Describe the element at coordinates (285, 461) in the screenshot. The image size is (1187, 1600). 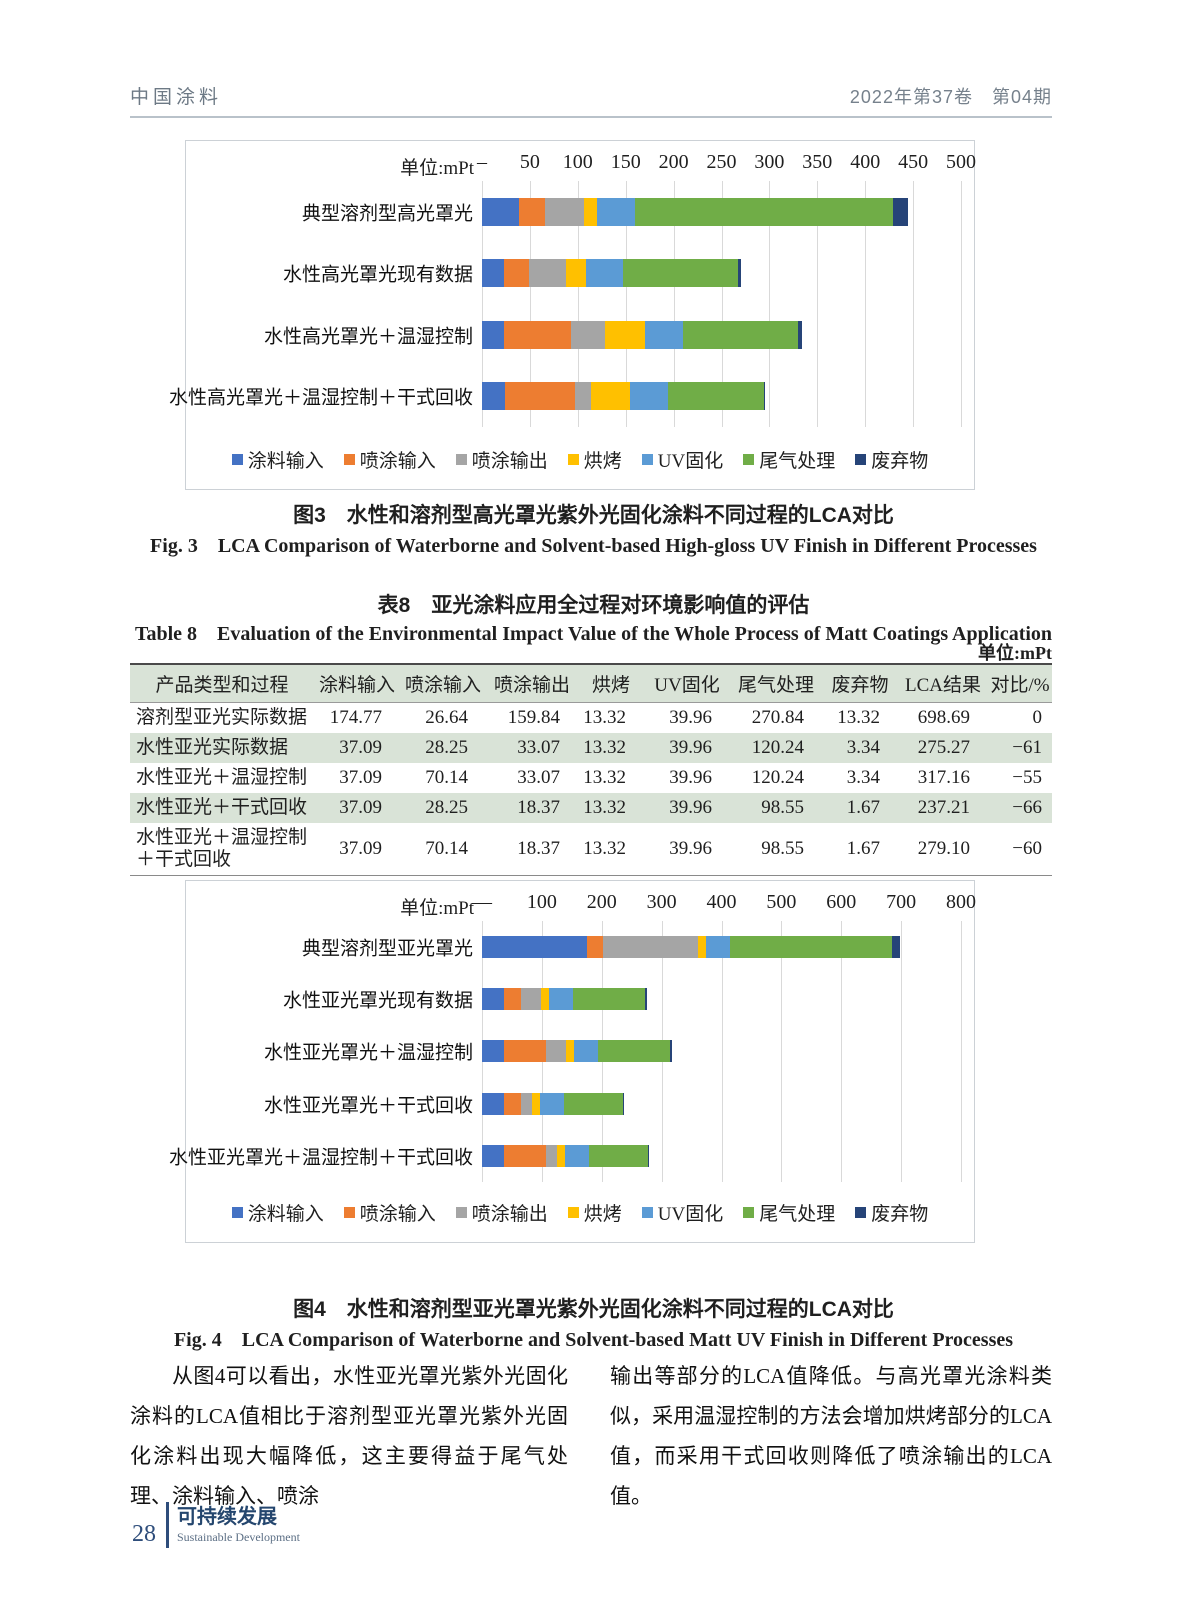
I see `legend-label: 涂料输入` at that location.